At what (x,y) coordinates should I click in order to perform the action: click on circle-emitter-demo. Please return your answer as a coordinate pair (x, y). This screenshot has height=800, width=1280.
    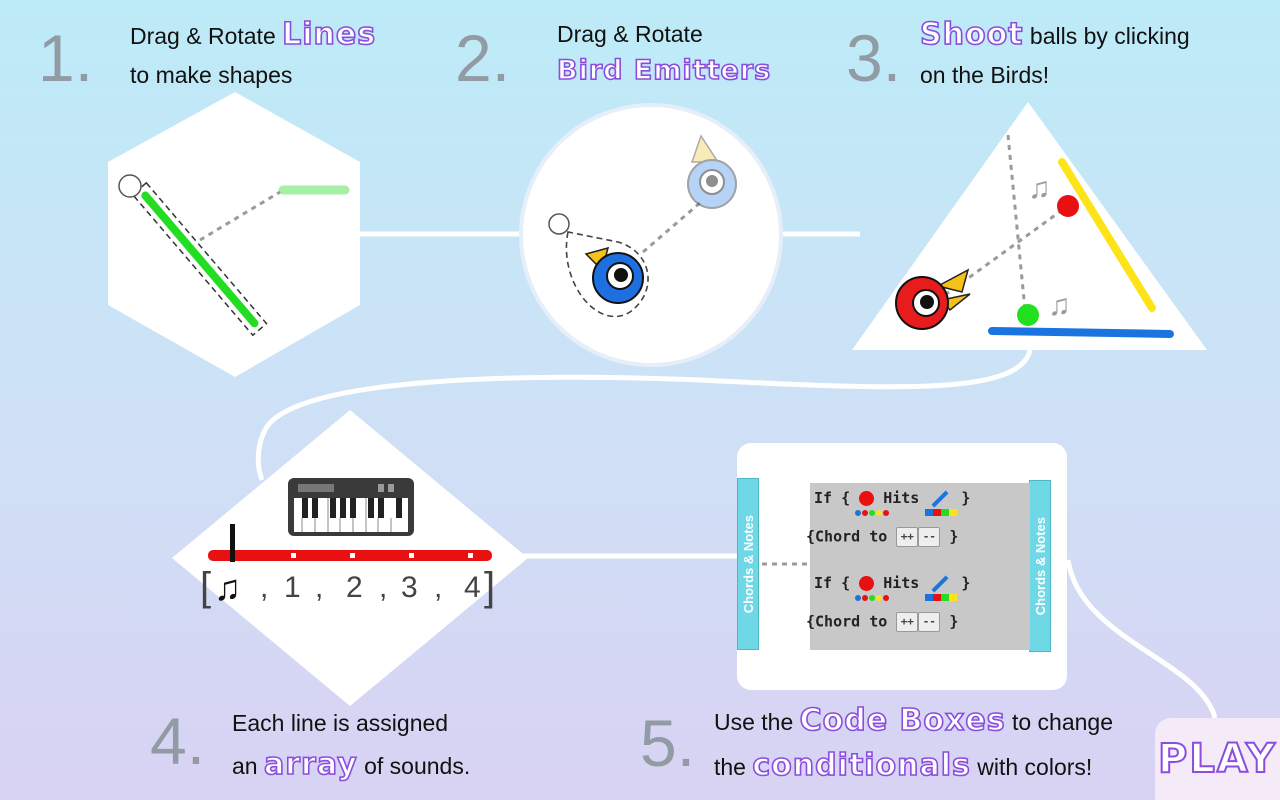
    Looking at the image, I should click on (651, 235).